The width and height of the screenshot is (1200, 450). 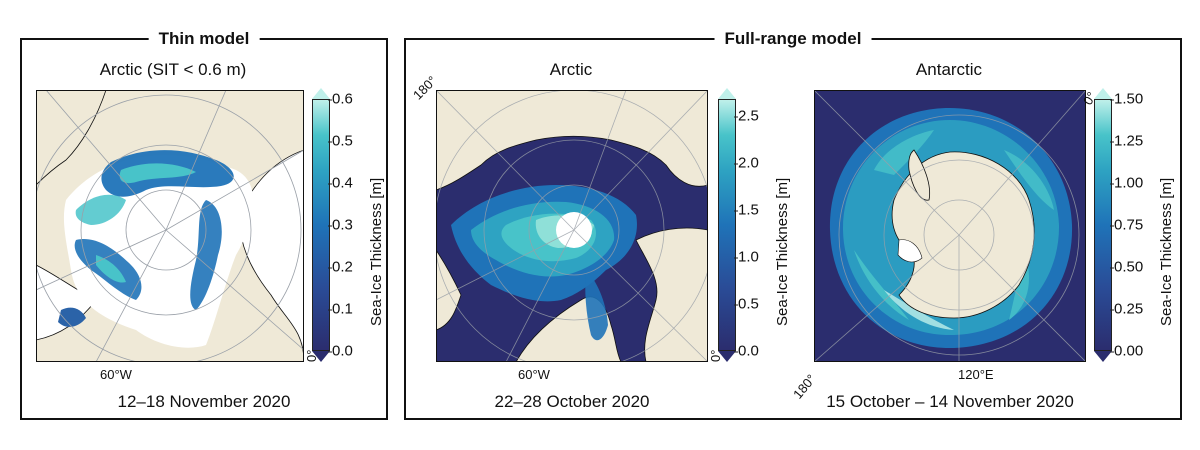 What do you see at coordinates (340, 225) in the screenshot?
I see `cb-thin-tick-3: 0.3` at bounding box center [340, 225].